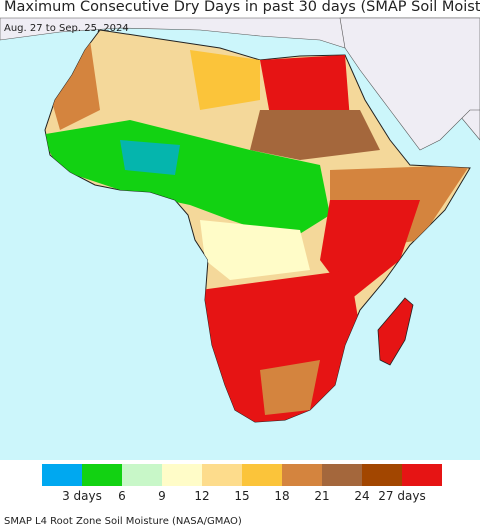 This screenshot has height=530, width=480. I want to click on field-central-north, so click(225, 80).